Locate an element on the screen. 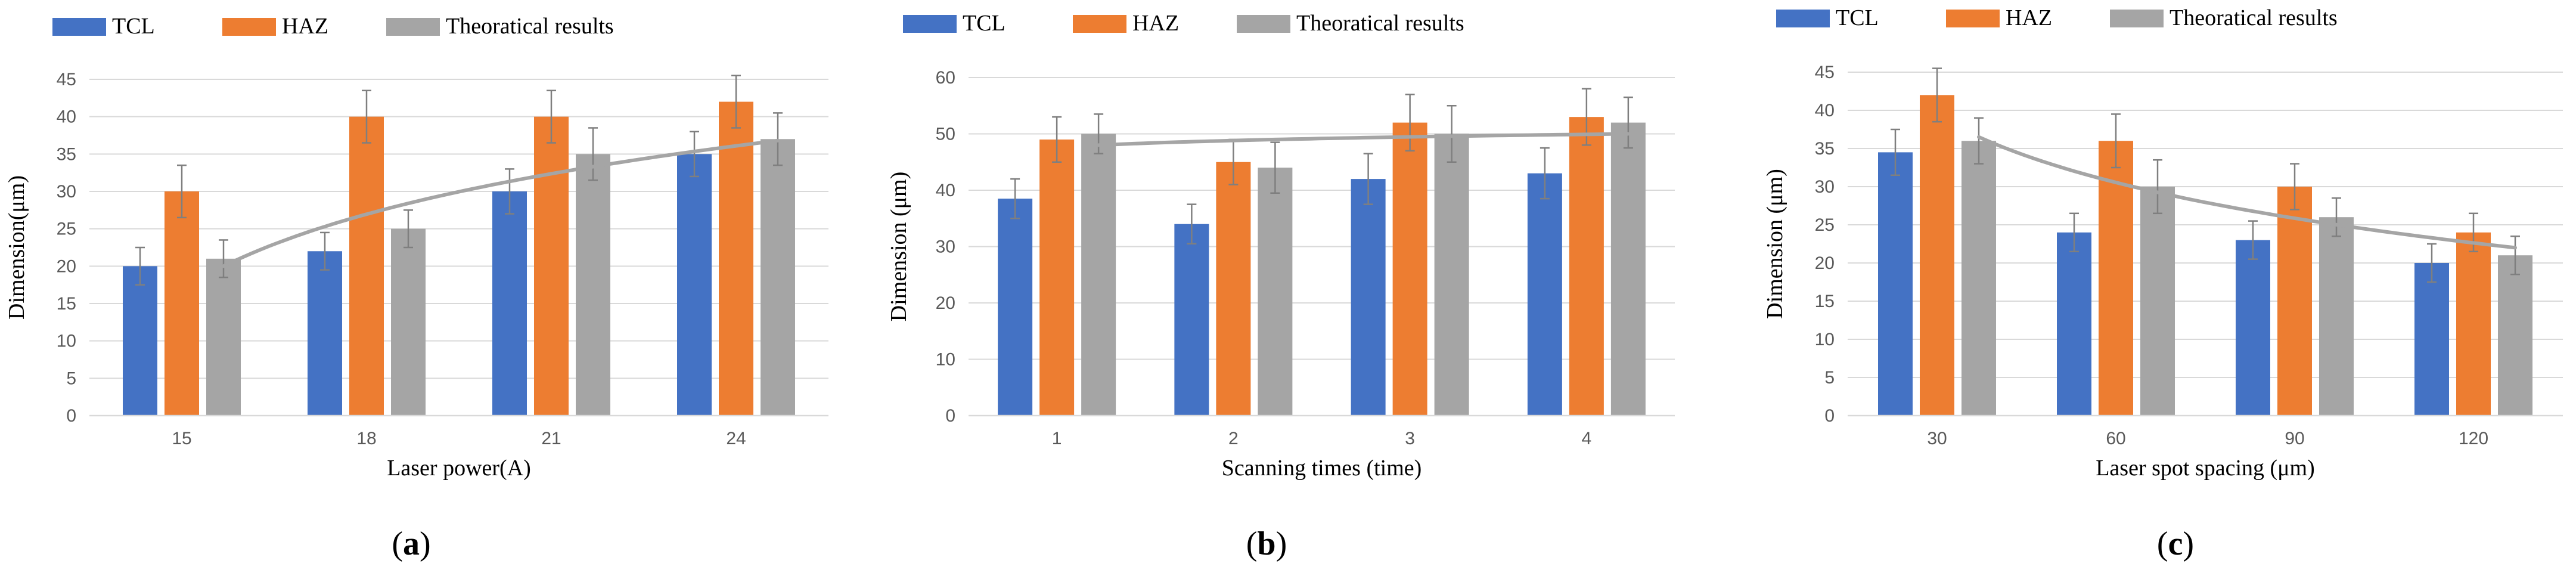  x-tick-label: 60 is located at coordinates (2115, 439).